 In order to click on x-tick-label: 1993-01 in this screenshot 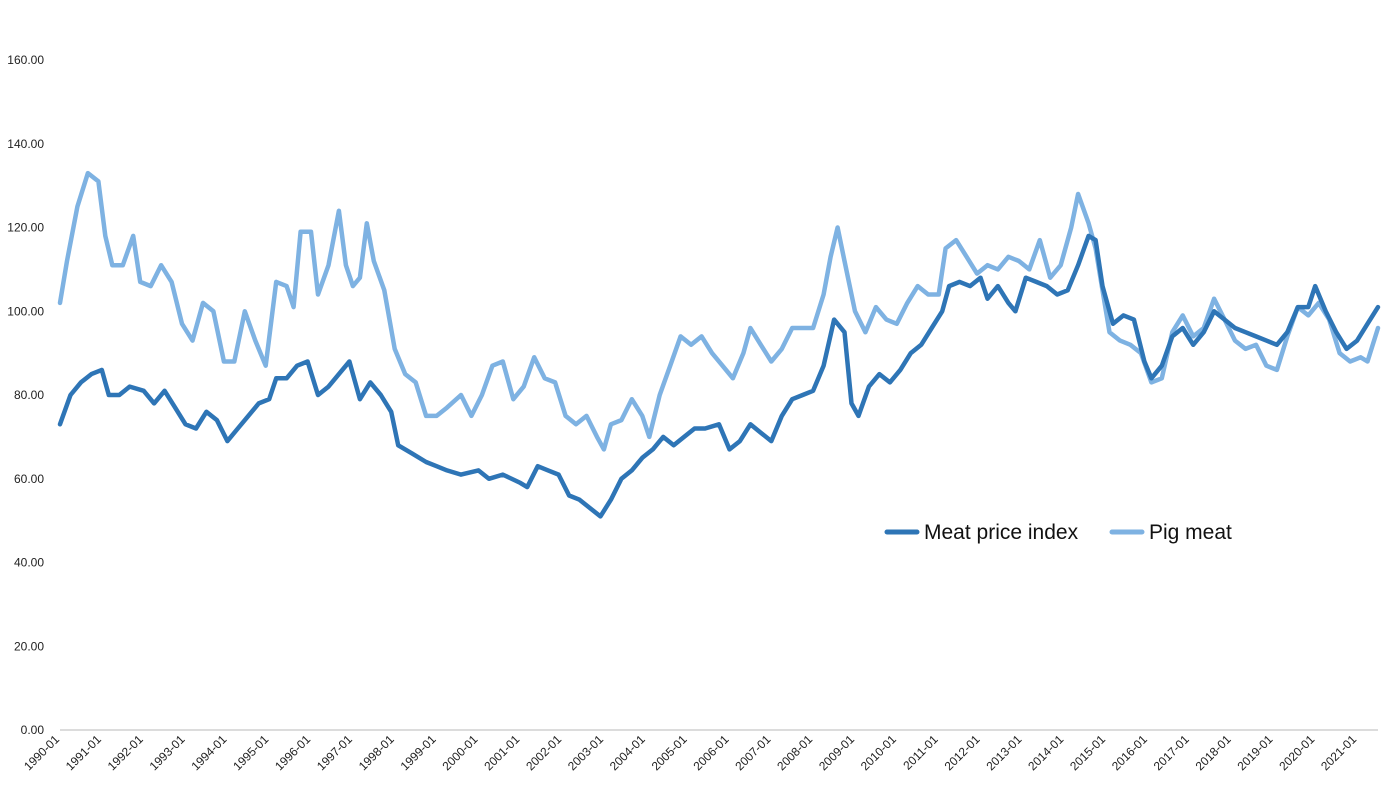, I will do `click(167, 752)`.